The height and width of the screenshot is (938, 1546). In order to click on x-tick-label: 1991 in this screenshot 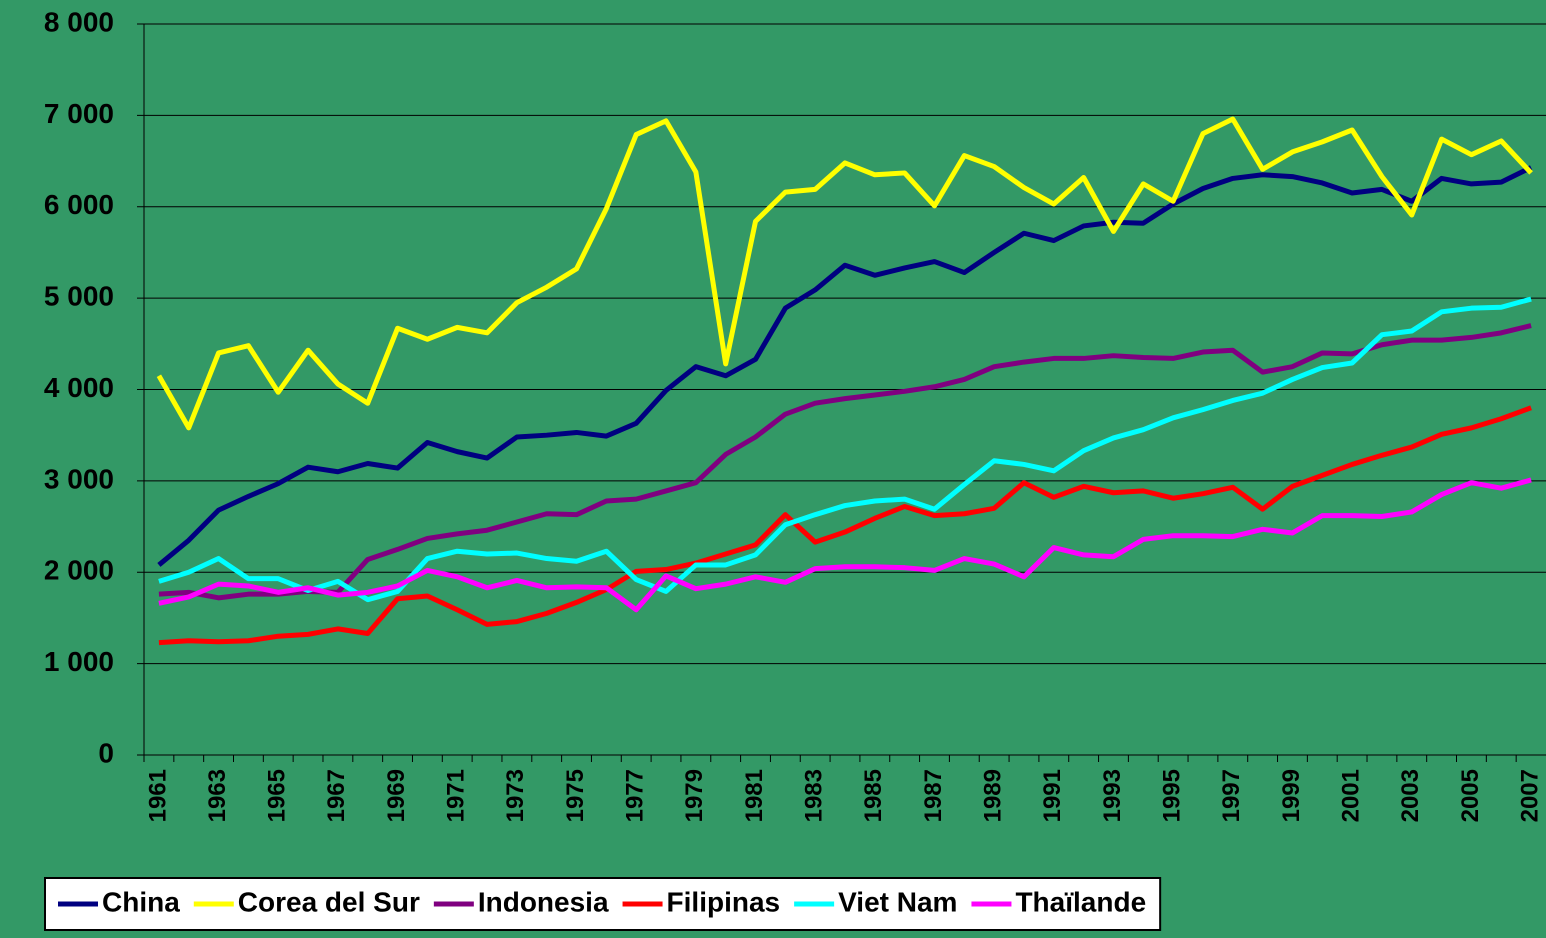, I will do `click(1052, 795)`.